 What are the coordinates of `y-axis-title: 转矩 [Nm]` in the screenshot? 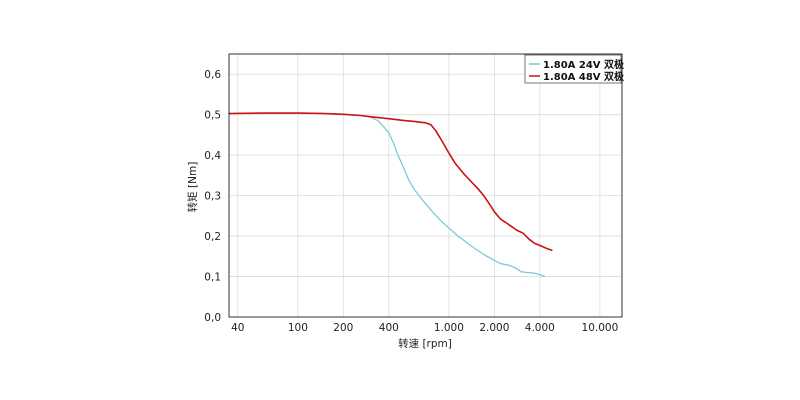 It's located at (192, 187).